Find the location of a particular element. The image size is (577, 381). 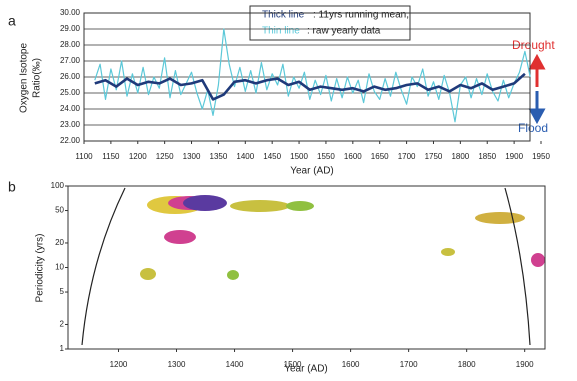

data-line is located at coordinates (310, 86).